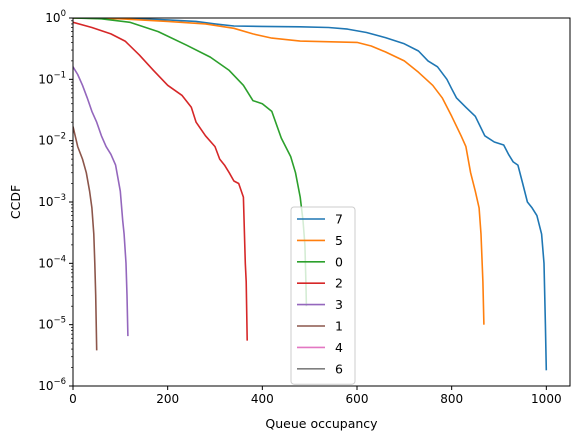 The image size is (578, 440). Describe the element at coordinates (52, 201) in the screenshot. I see `y-tick-label: 10⁻³` at that location.